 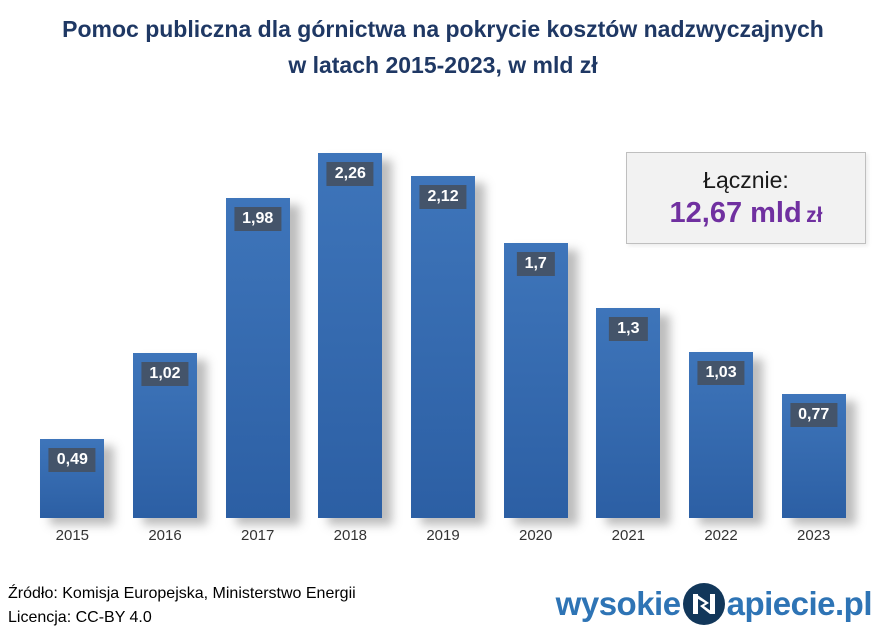 I want to click on bar: 1,02, so click(x=165, y=435).